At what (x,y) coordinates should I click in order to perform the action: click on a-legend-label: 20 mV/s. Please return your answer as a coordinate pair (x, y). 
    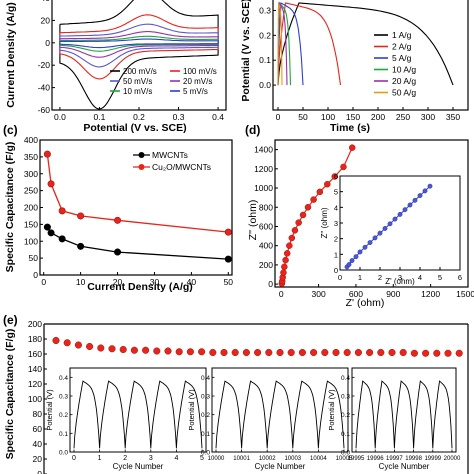
    Looking at the image, I should click on (197, 81).